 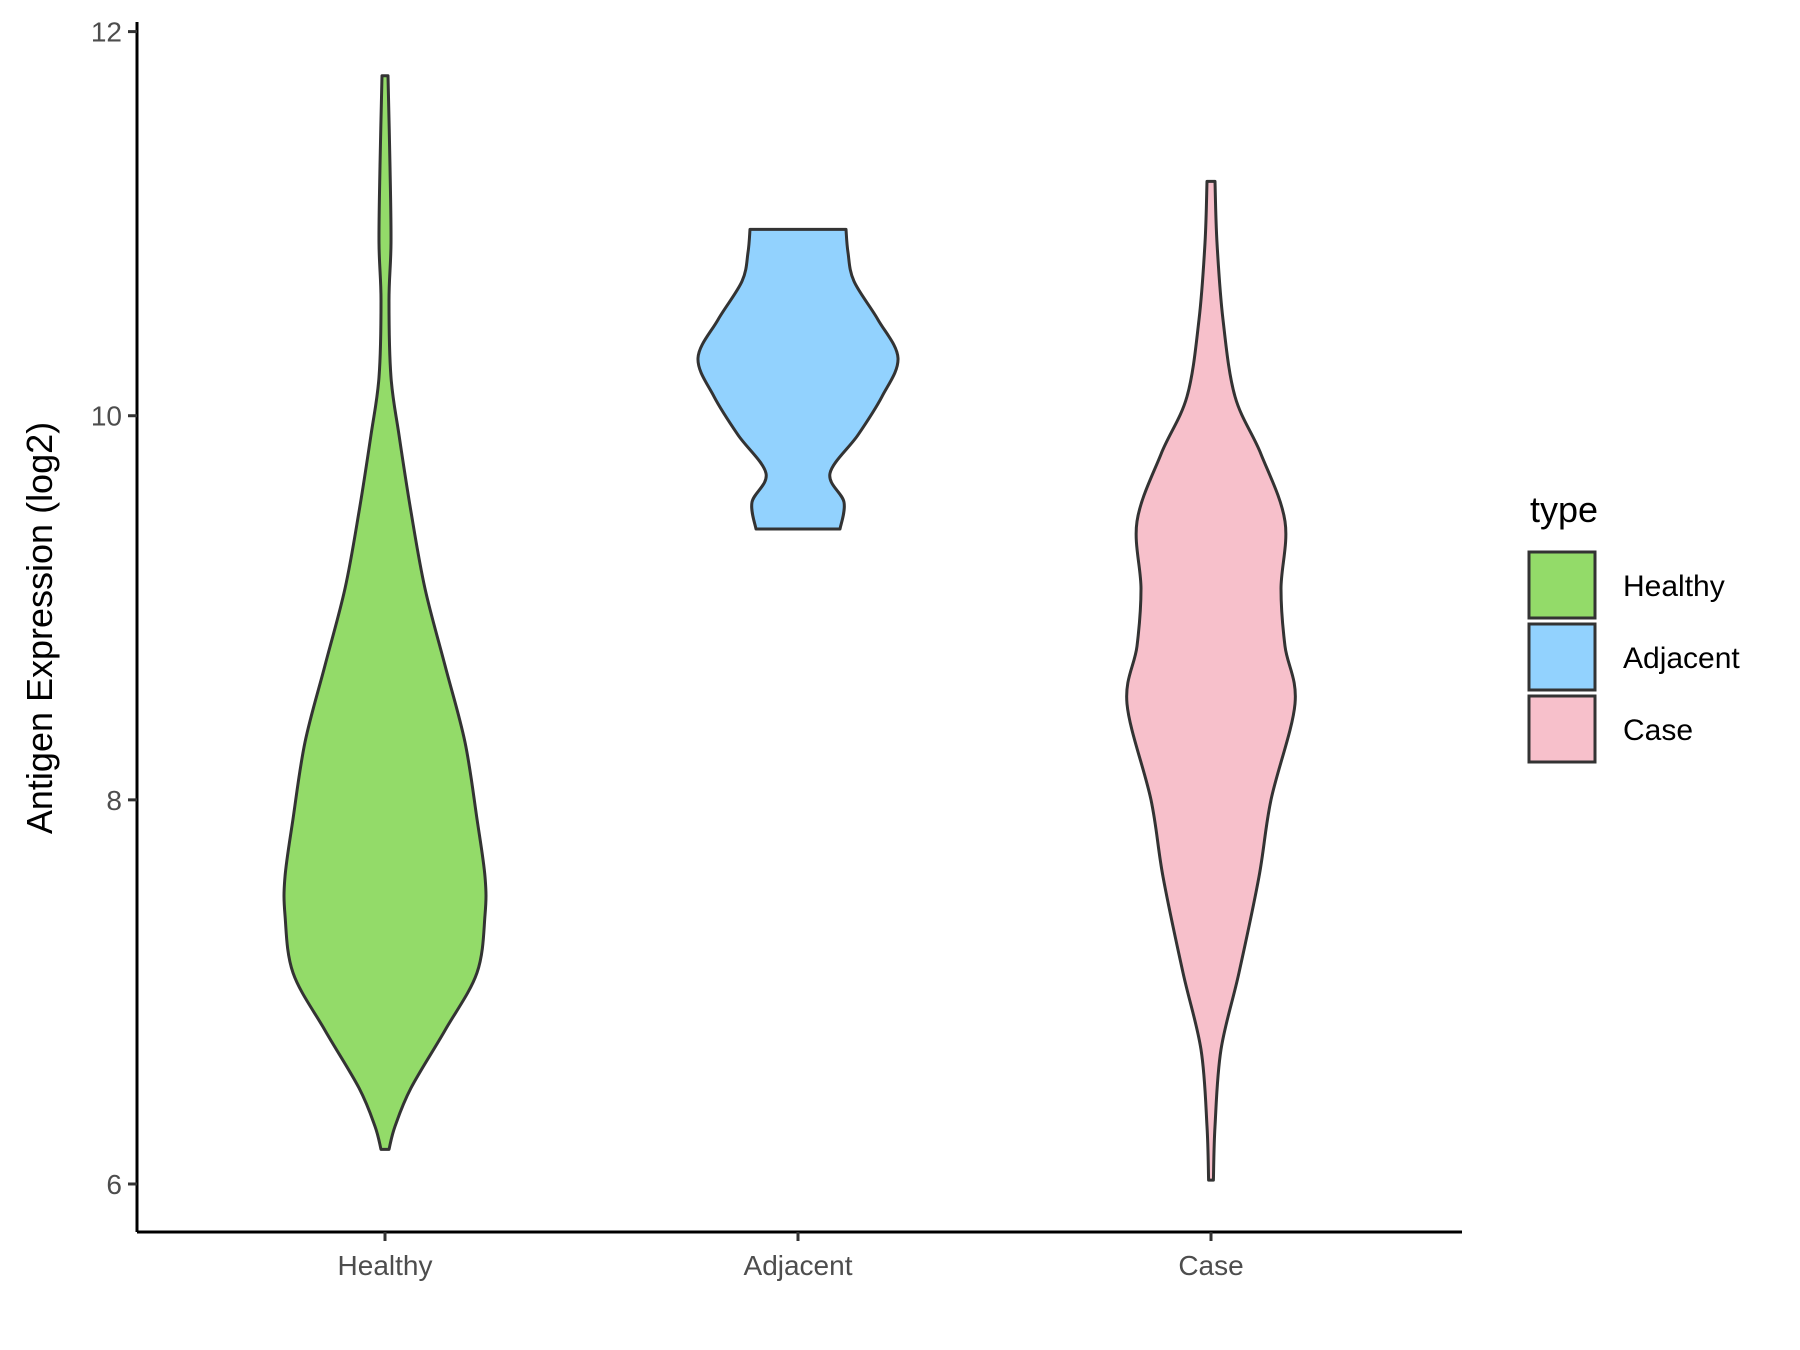 What do you see at coordinates (798, 379) in the screenshot?
I see `violin-adjacent` at bounding box center [798, 379].